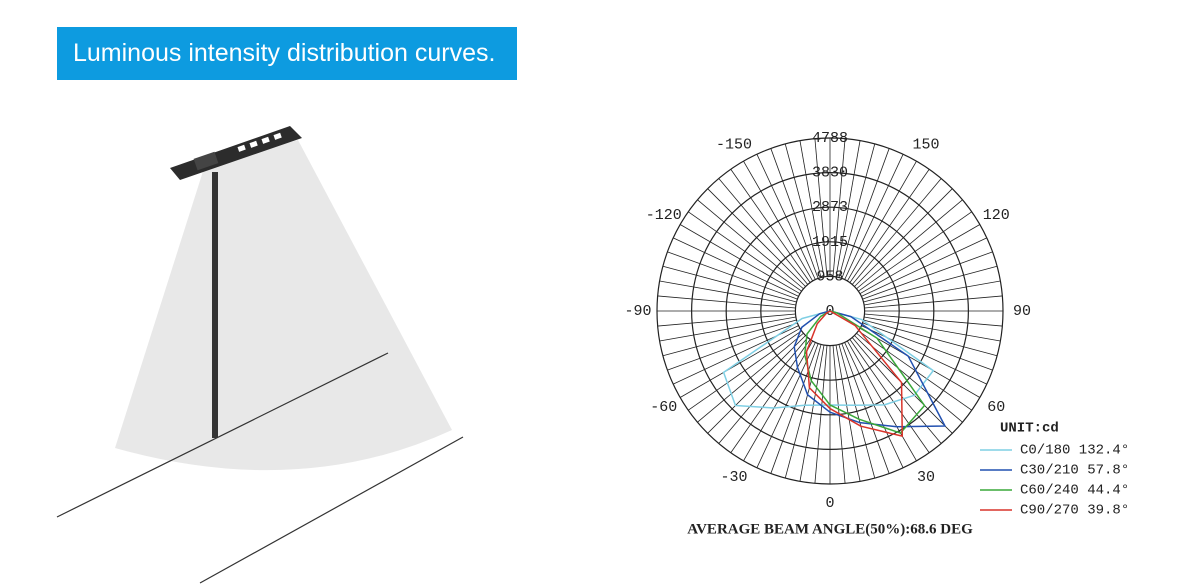  What do you see at coordinates (830, 173) in the screenshot?
I see `radial-tick-label: 3830` at bounding box center [830, 173].